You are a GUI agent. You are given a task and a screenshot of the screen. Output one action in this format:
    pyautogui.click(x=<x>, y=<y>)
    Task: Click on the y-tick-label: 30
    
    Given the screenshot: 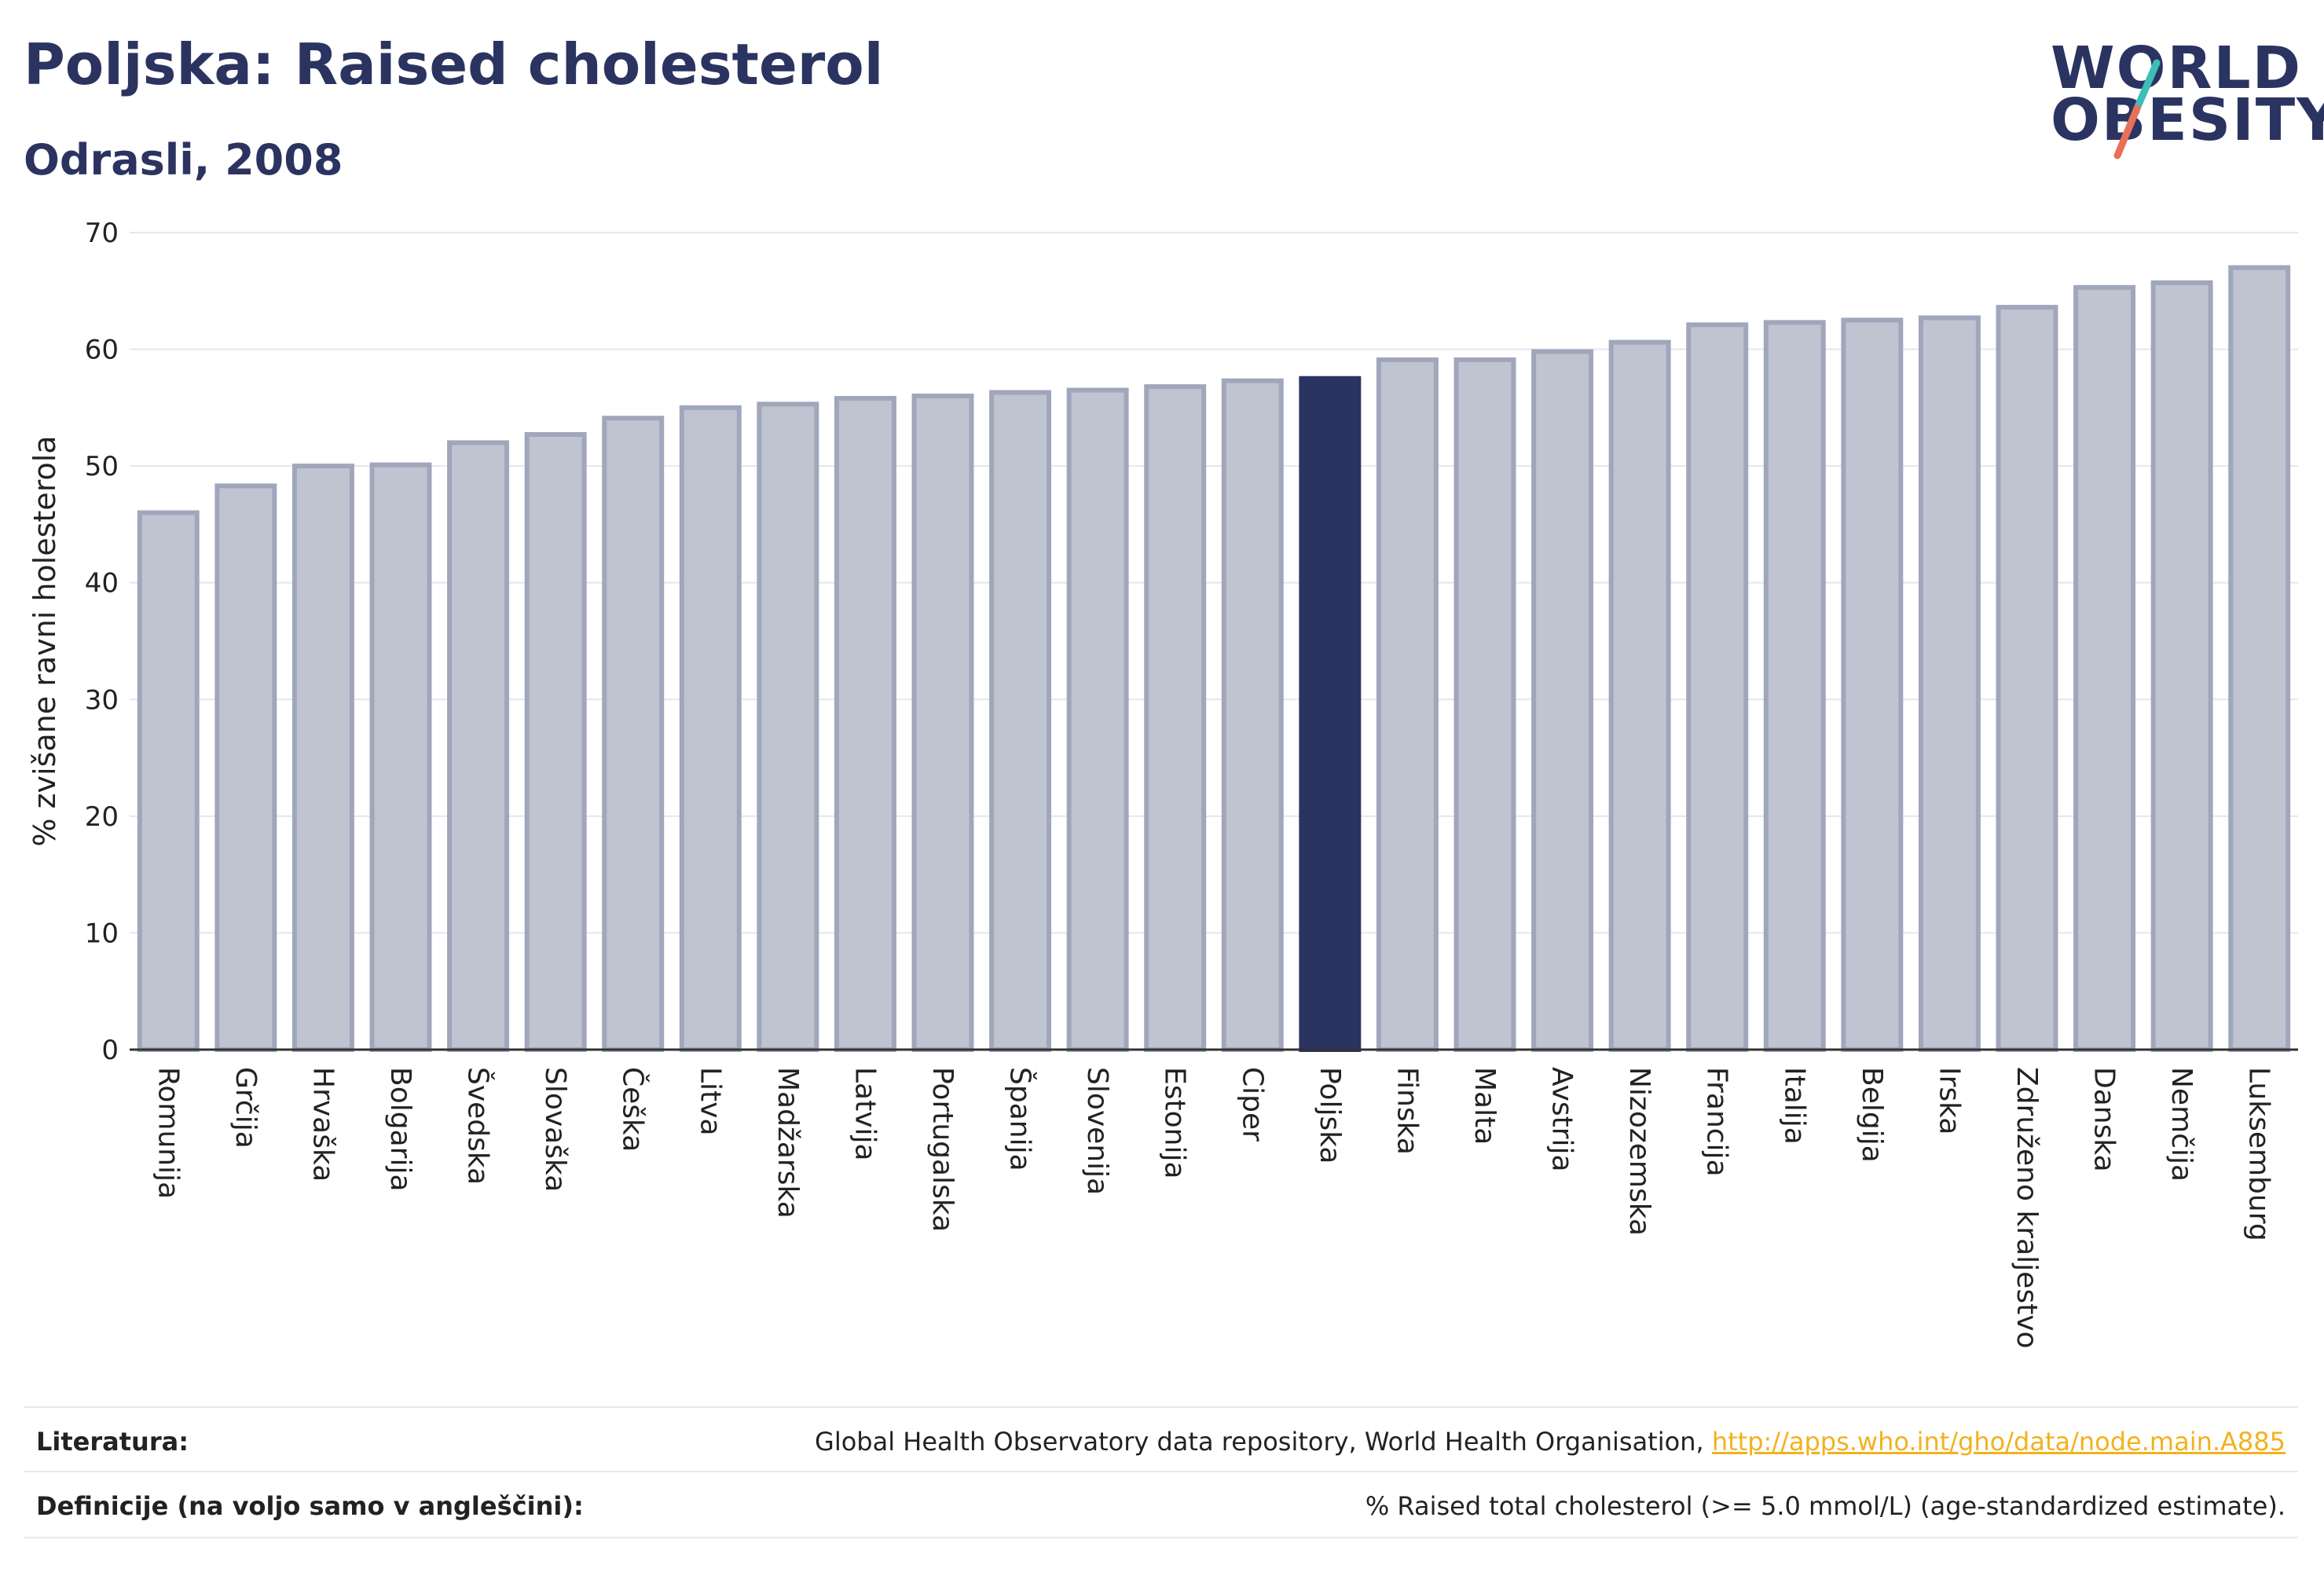 What is the action you would take?
    pyautogui.click(x=102, y=700)
    